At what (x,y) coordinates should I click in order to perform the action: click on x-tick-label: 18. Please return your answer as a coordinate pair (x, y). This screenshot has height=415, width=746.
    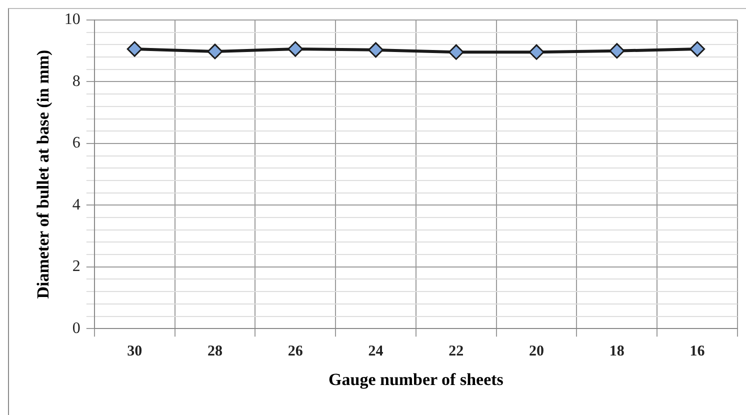
    Looking at the image, I should click on (616, 351).